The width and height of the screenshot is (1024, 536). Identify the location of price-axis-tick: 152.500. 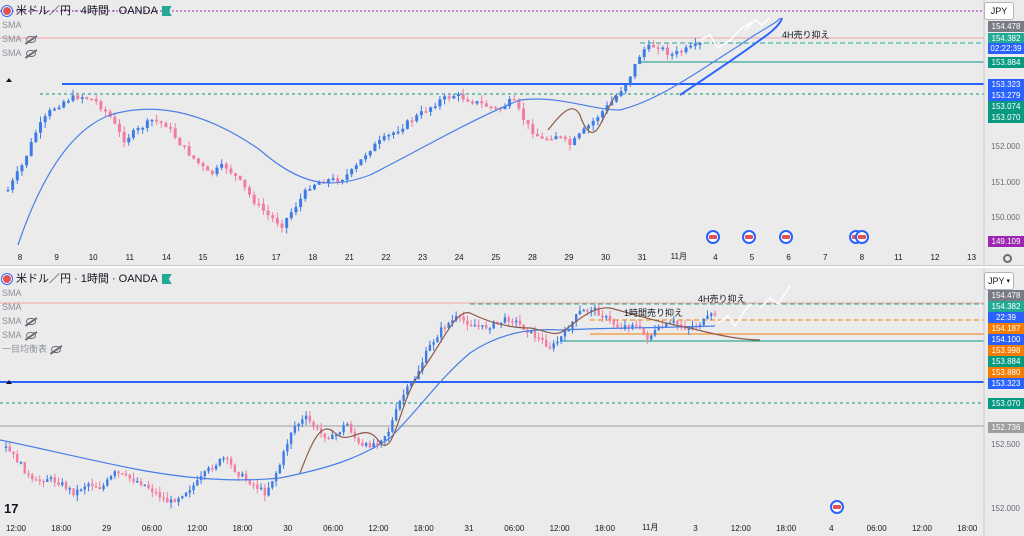
(1005, 444).